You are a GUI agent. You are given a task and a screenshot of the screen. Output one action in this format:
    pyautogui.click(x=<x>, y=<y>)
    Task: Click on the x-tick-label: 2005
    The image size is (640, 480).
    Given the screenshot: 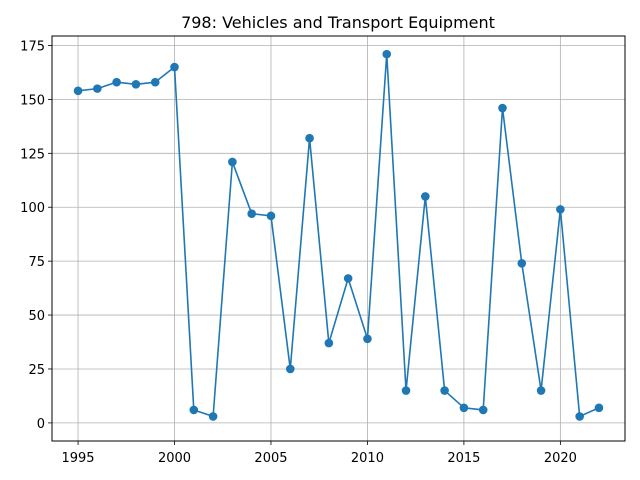 What is the action you would take?
    pyautogui.click(x=270, y=458)
    